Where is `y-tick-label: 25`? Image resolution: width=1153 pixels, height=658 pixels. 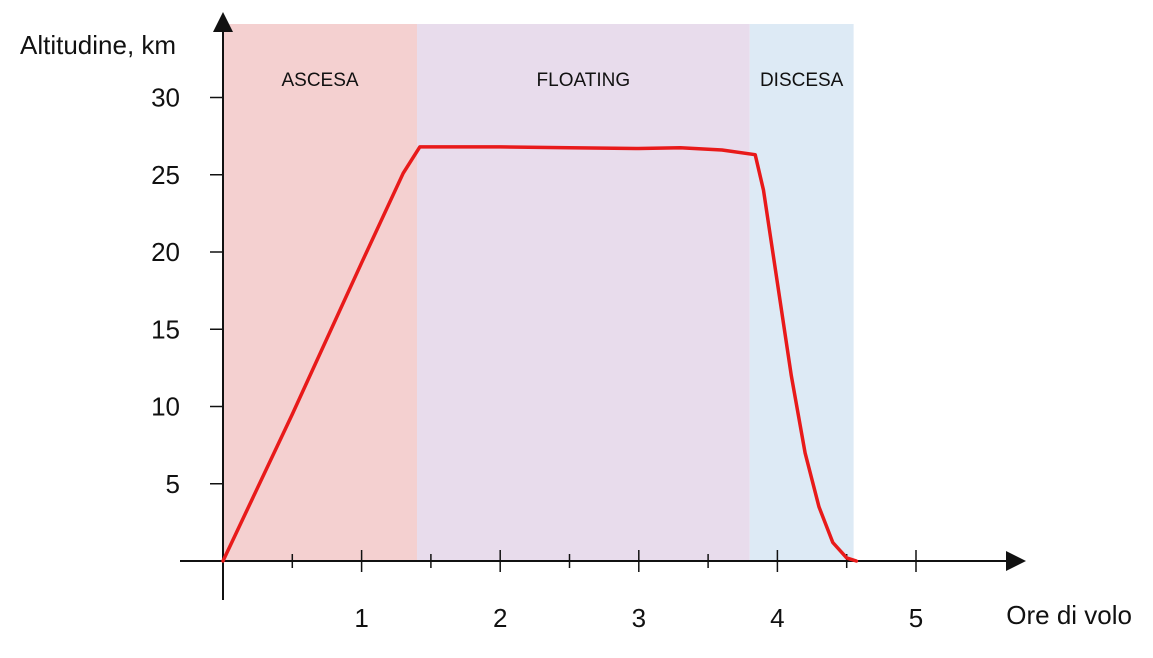
y-tick-label: 25 is located at coordinates (165, 175).